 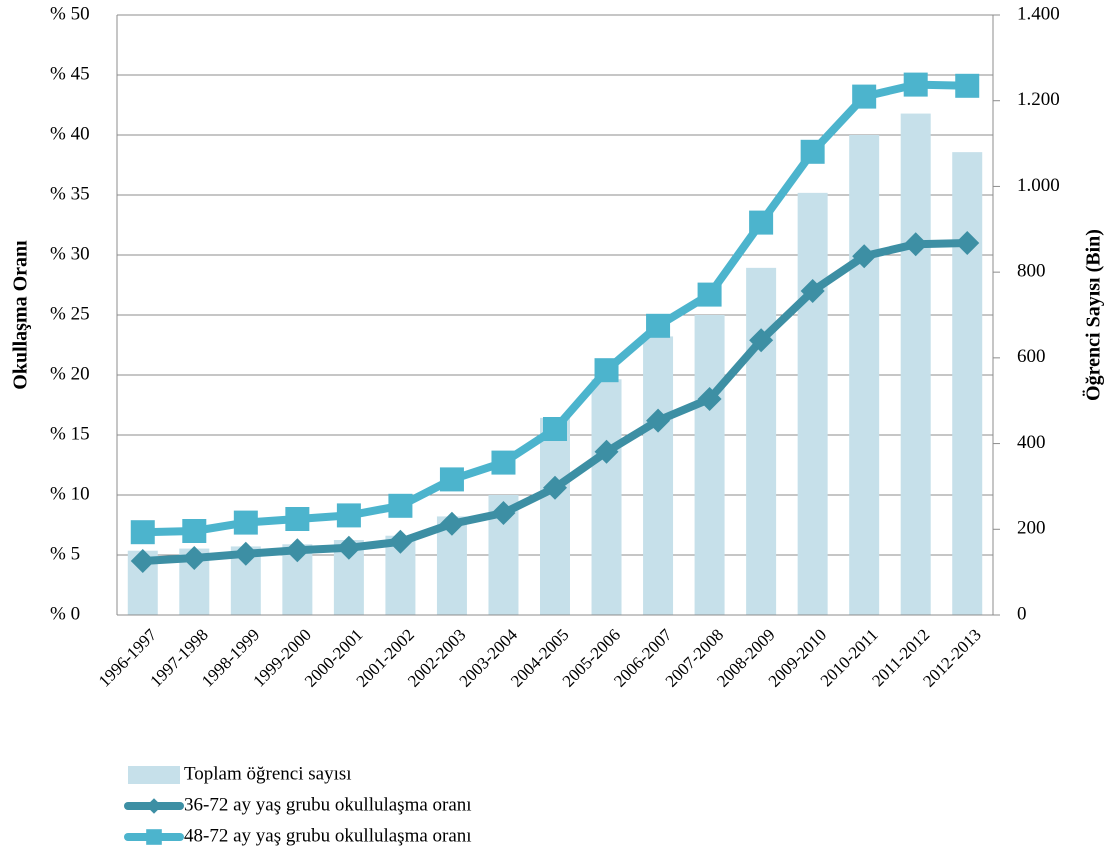 I want to click on y-tick-label: % 25, so click(x=70, y=313).